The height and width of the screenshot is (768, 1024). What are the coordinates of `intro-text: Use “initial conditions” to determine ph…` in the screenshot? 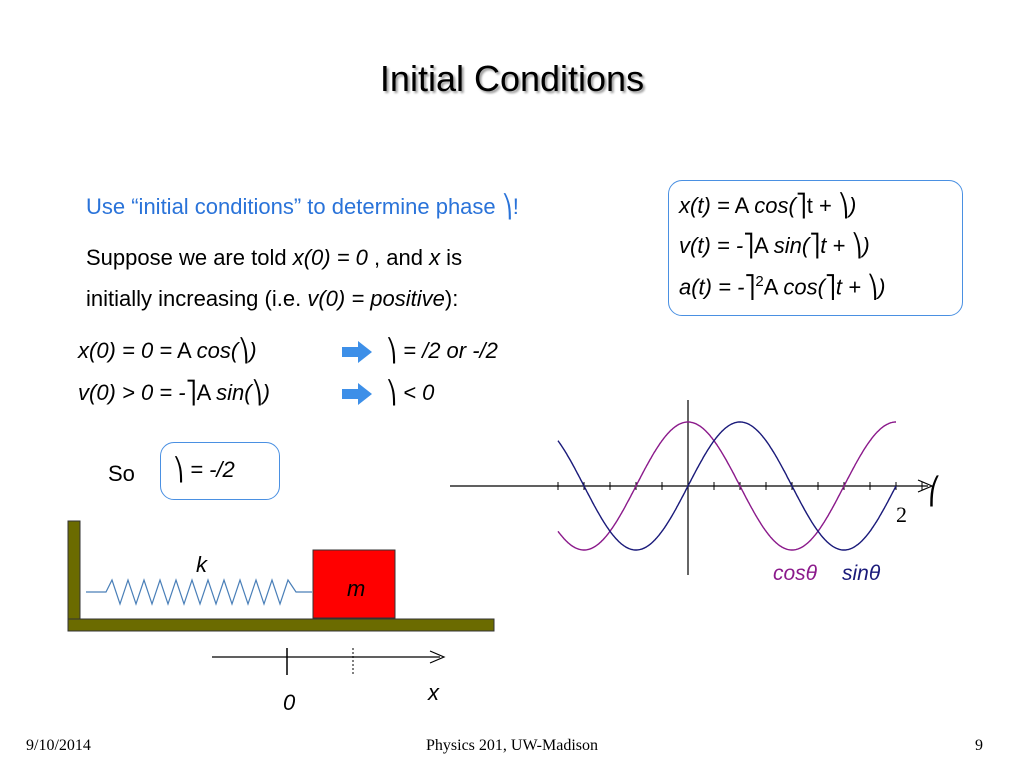 It's located at (294, 206).